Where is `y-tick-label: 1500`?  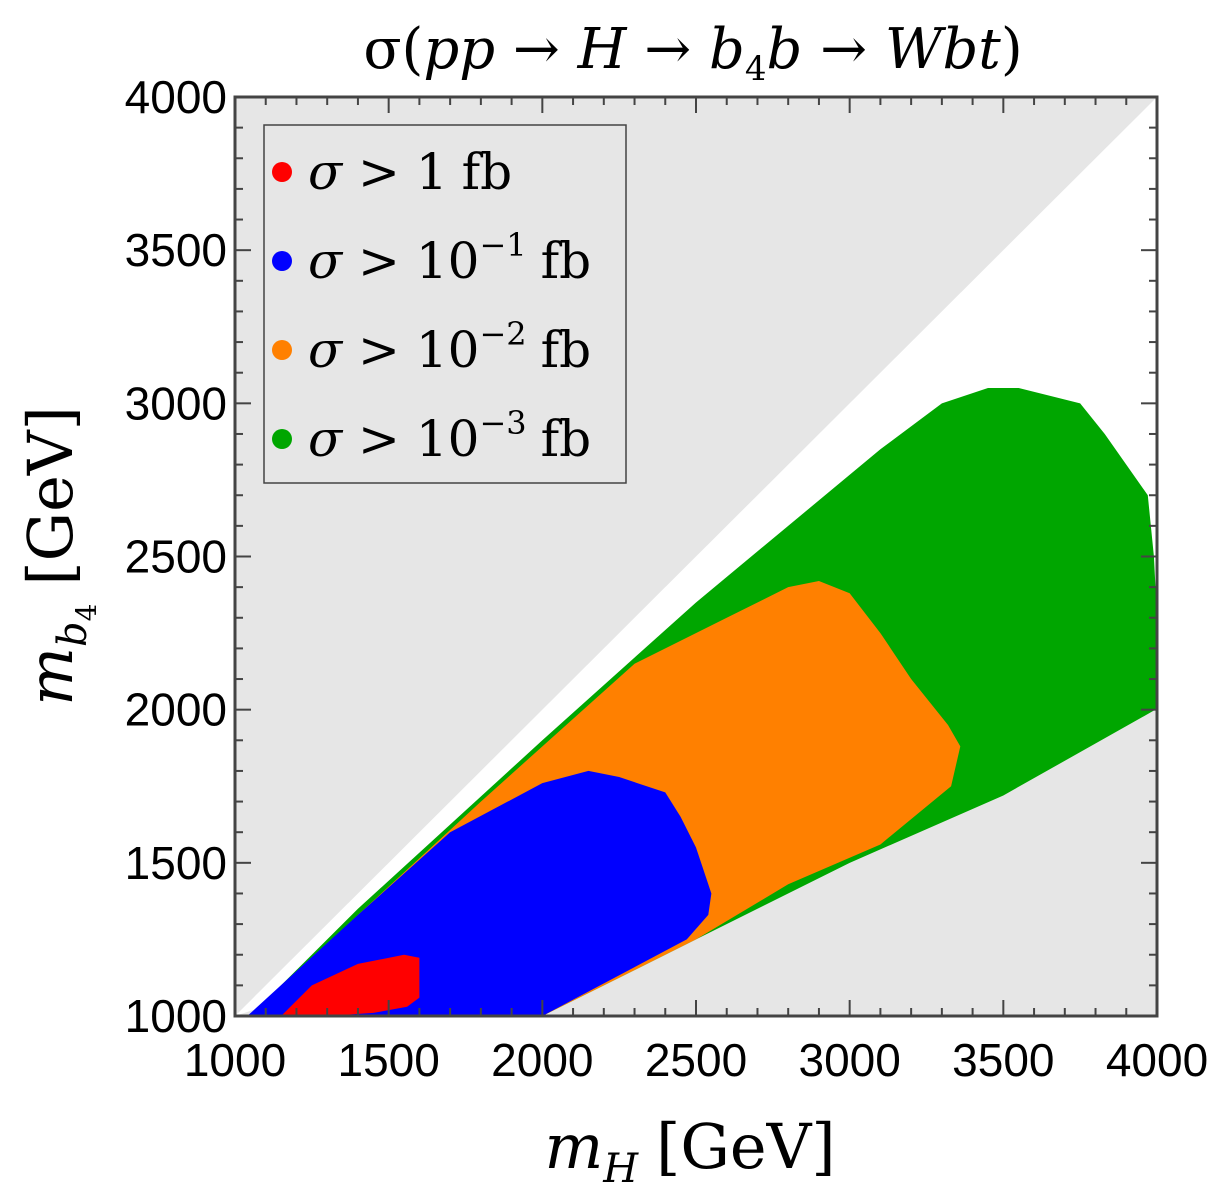
y-tick-label: 1500 is located at coordinates (176, 863).